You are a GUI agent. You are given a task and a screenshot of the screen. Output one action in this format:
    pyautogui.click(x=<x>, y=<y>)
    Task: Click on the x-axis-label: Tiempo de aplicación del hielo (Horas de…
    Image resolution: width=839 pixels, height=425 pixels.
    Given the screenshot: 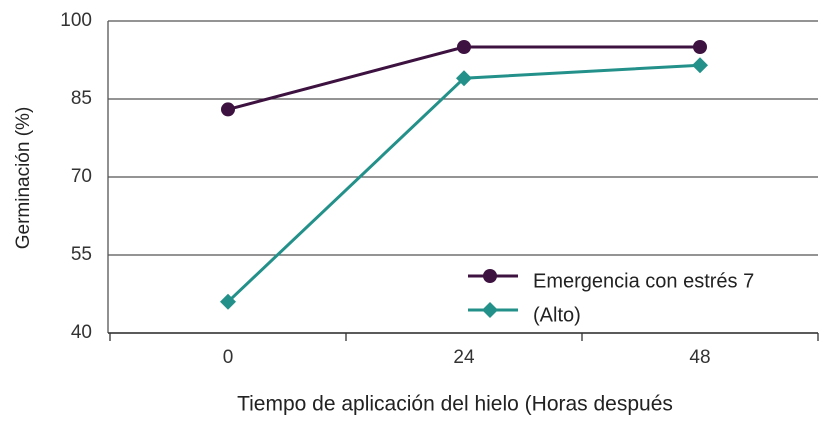 What is the action you would take?
    pyautogui.click(x=455, y=404)
    